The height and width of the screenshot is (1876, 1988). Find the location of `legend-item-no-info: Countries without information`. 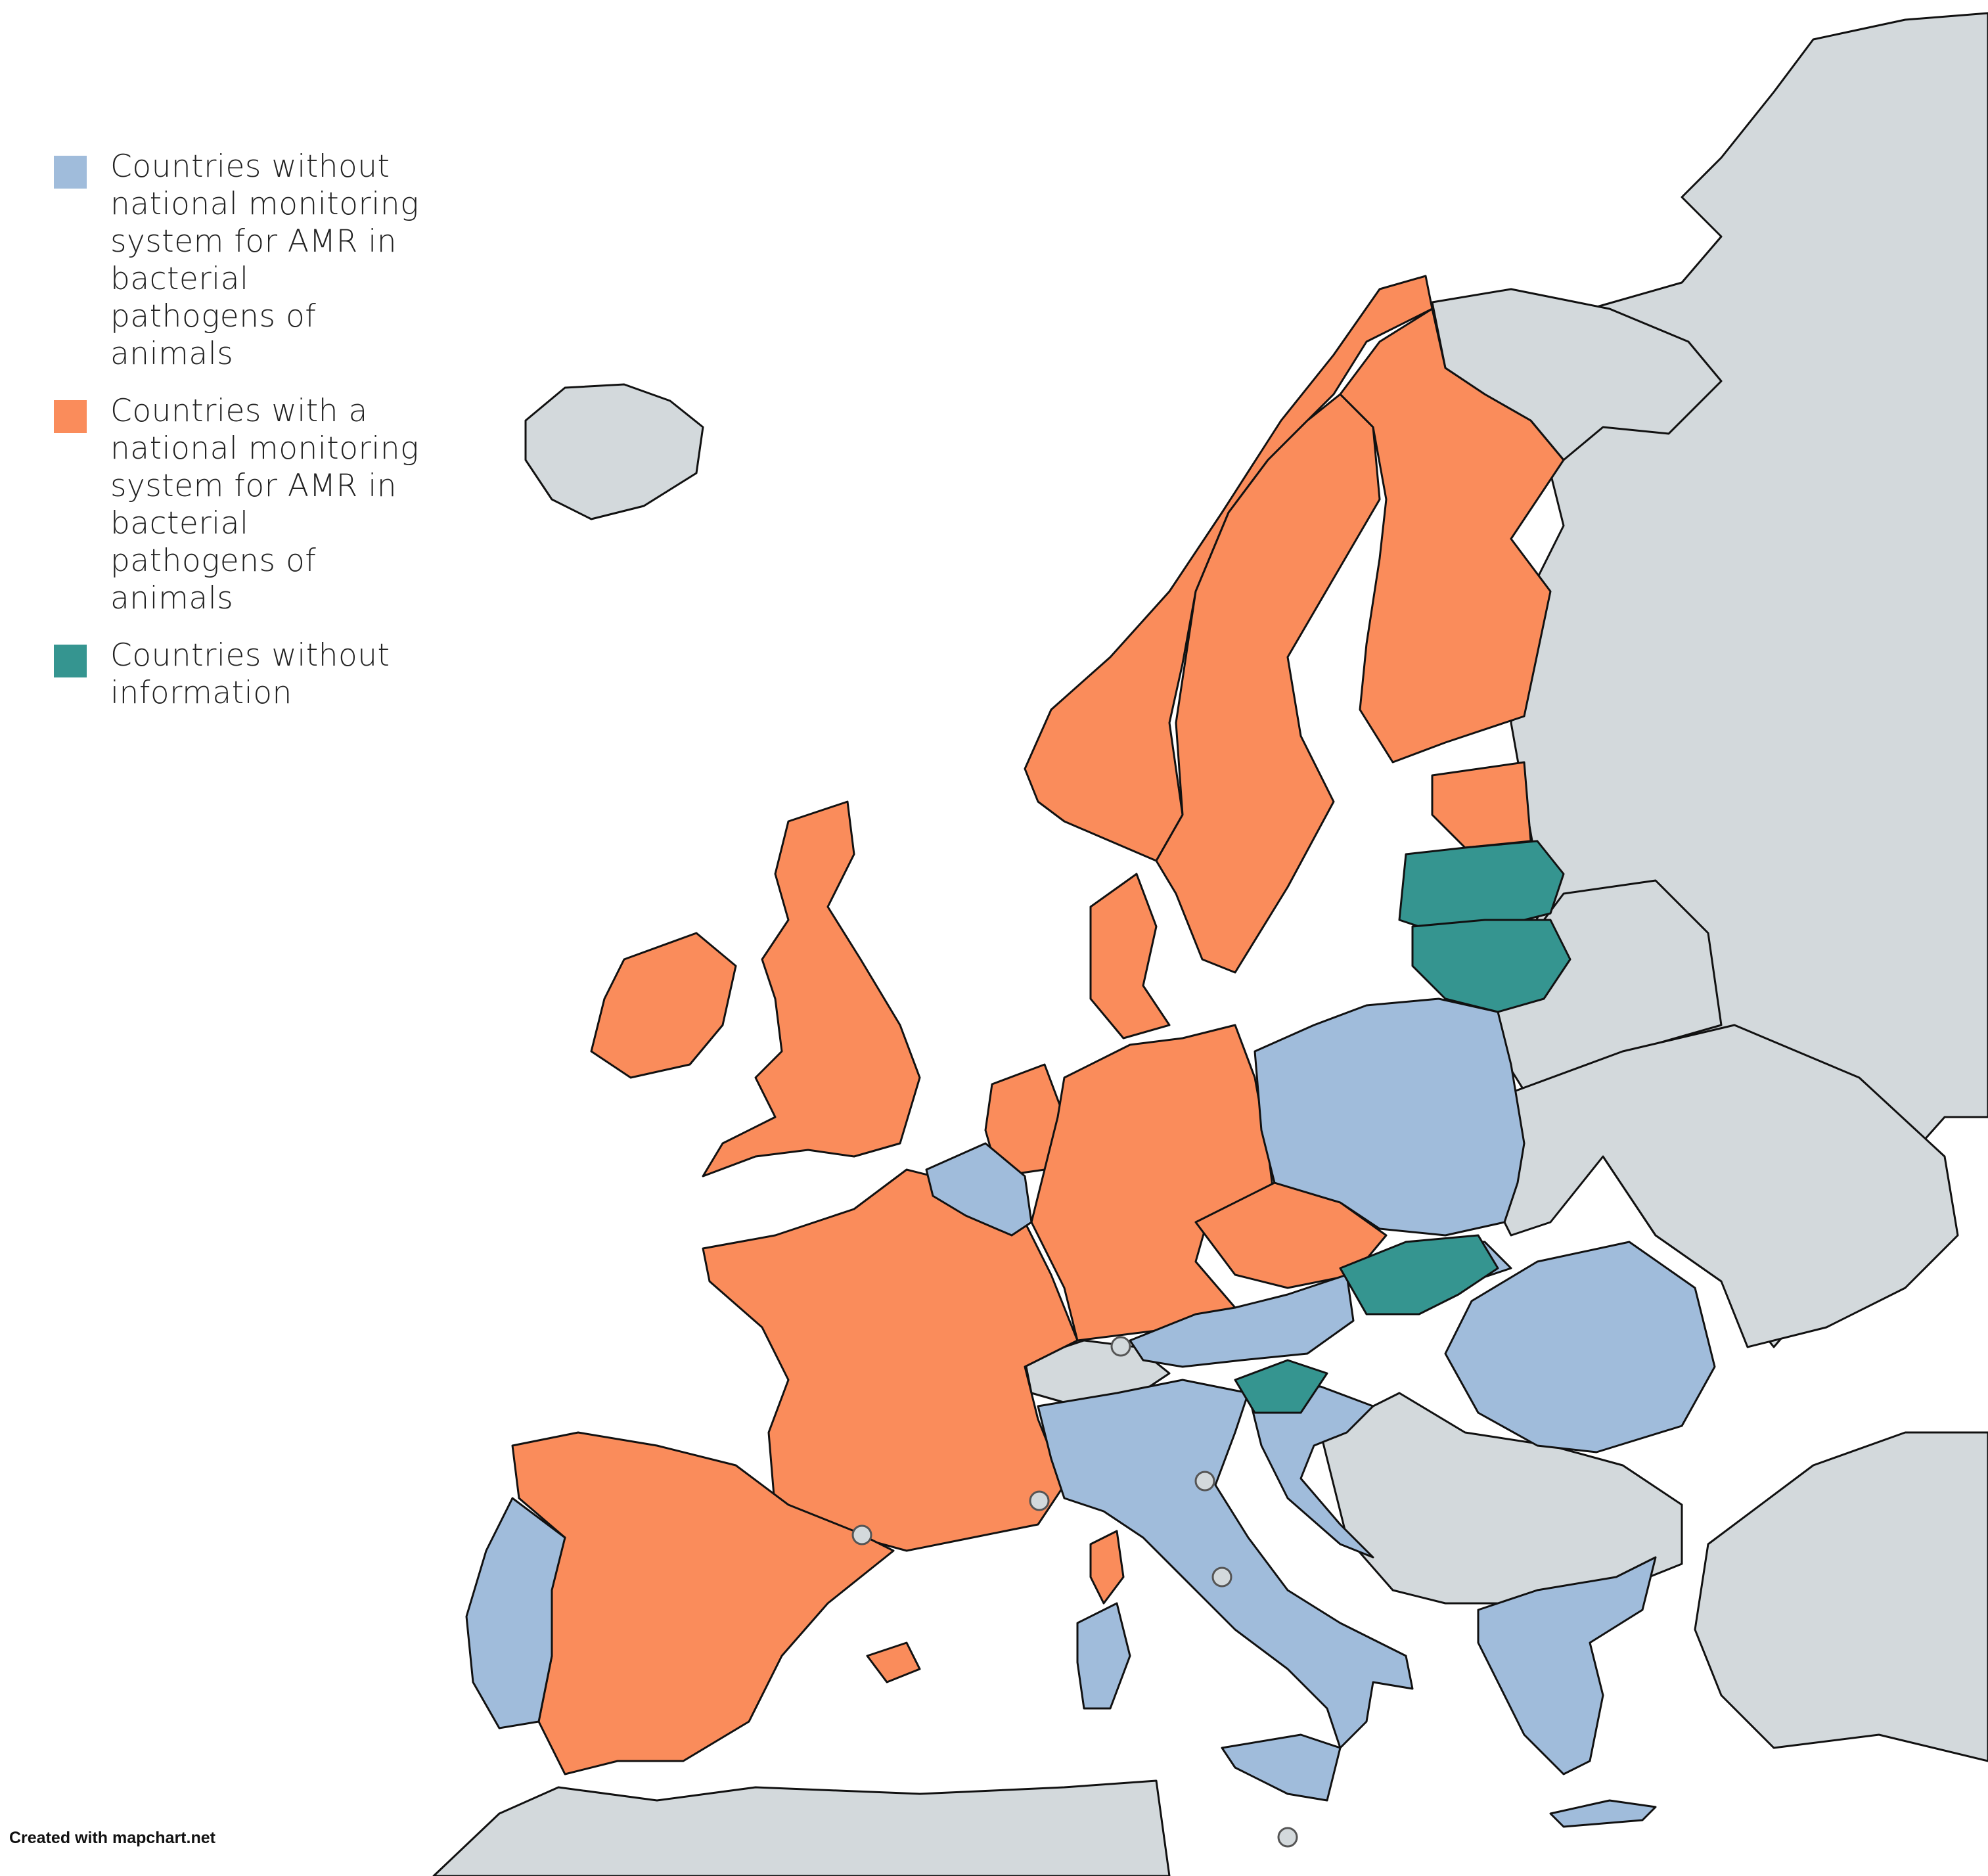

legend-item-no-info: Countries without information is located at coordinates (238, 674).